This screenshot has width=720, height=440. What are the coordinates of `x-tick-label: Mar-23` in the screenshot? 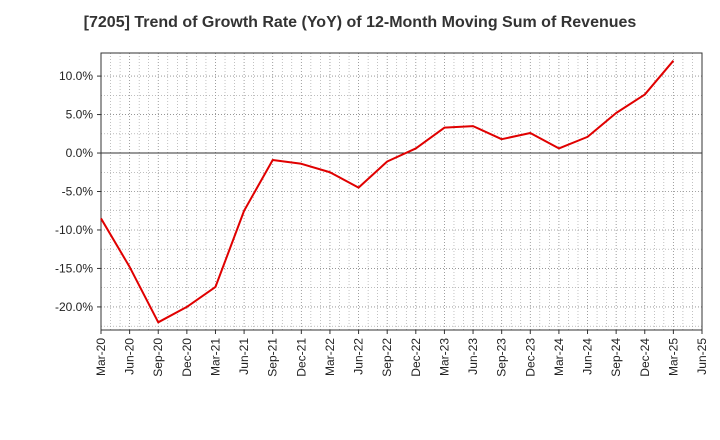 It's located at (444, 357).